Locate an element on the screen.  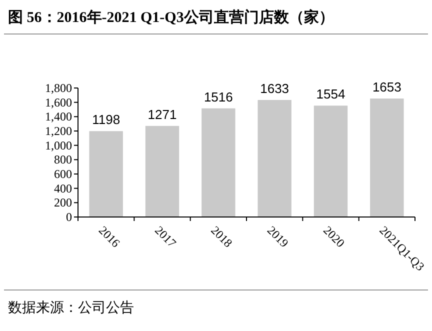
data-label: 1554 is located at coordinates (331, 94).